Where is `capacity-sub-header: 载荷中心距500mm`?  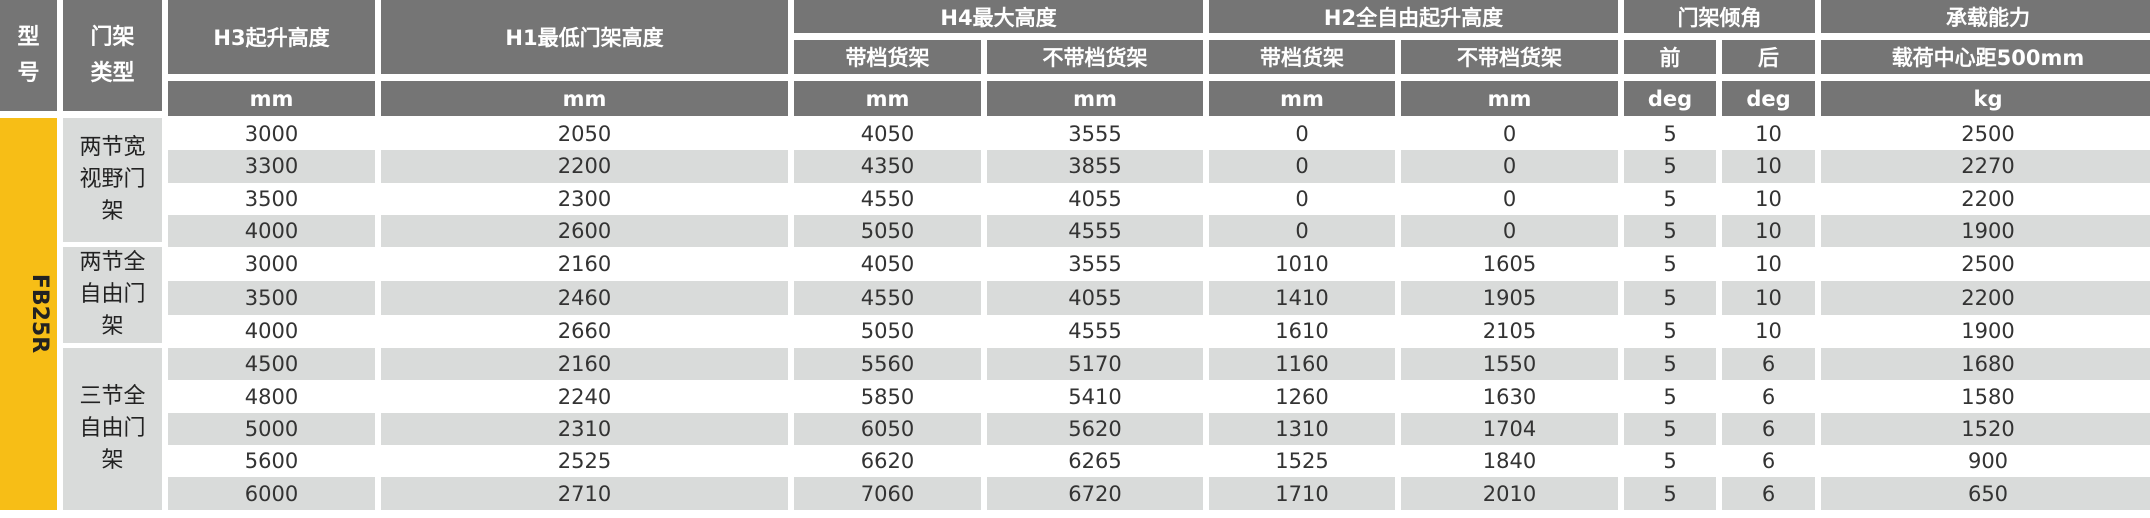 capacity-sub-header: 载荷中心距500mm is located at coordinates (1985, 60).